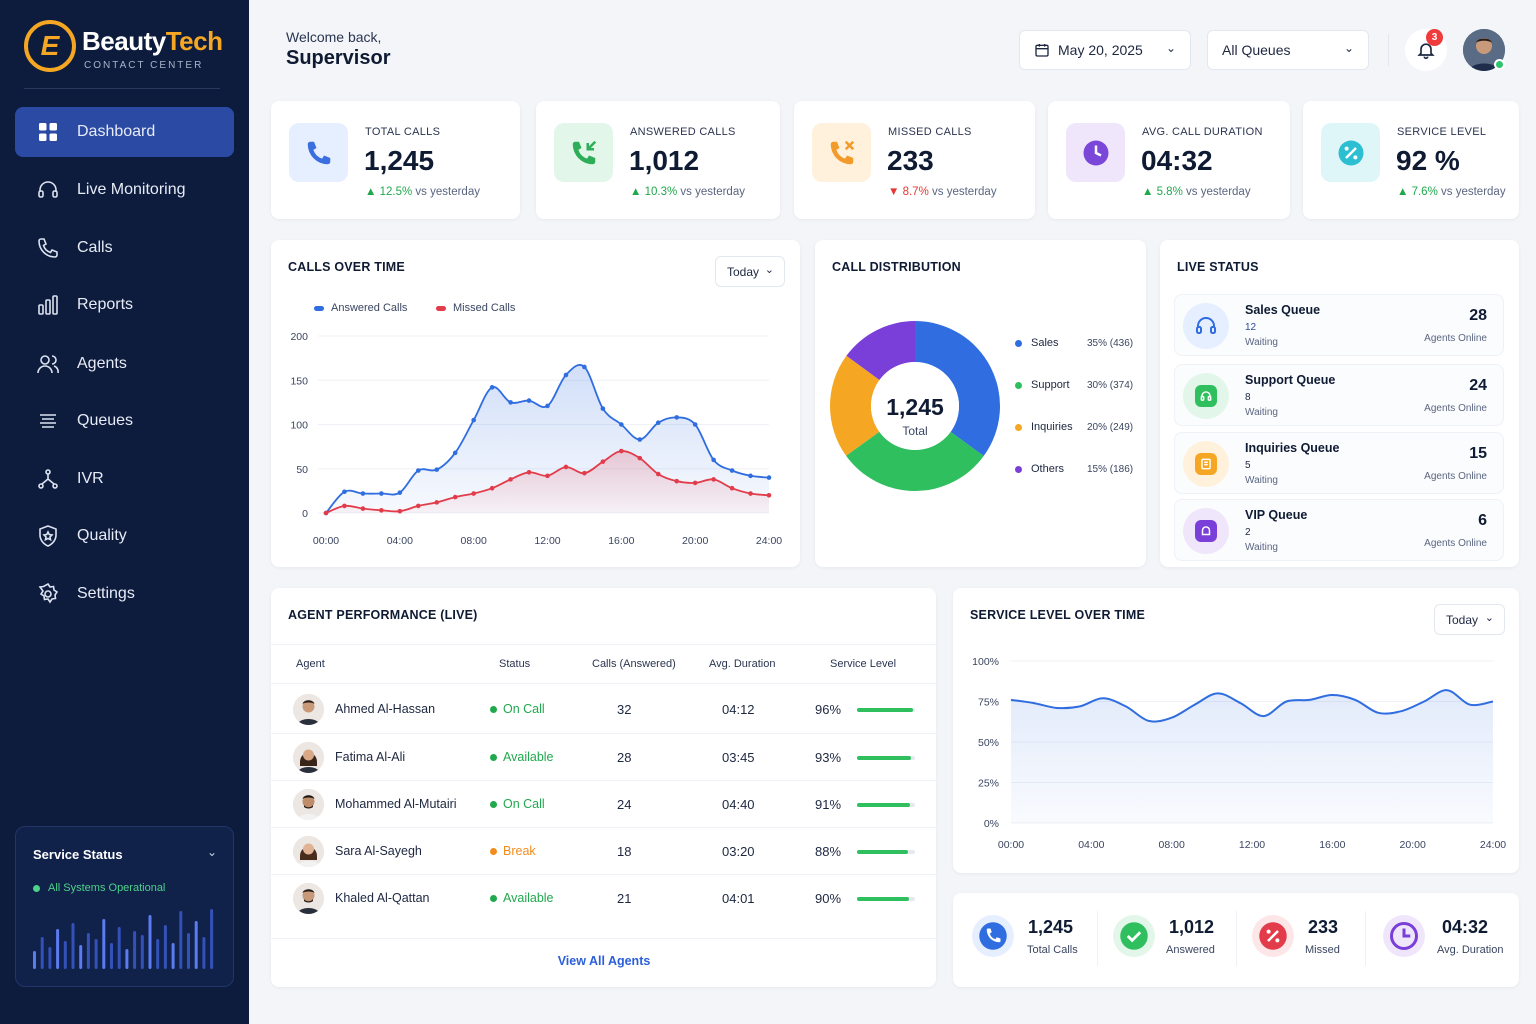 This screenshot has height=1024, width=1536. What do you see at coordinates (604, 897) in the screenshot?
I see `table-row: Khaled Al-Qattan Available 21 04:01 90%` at bounding box center [604, 897].